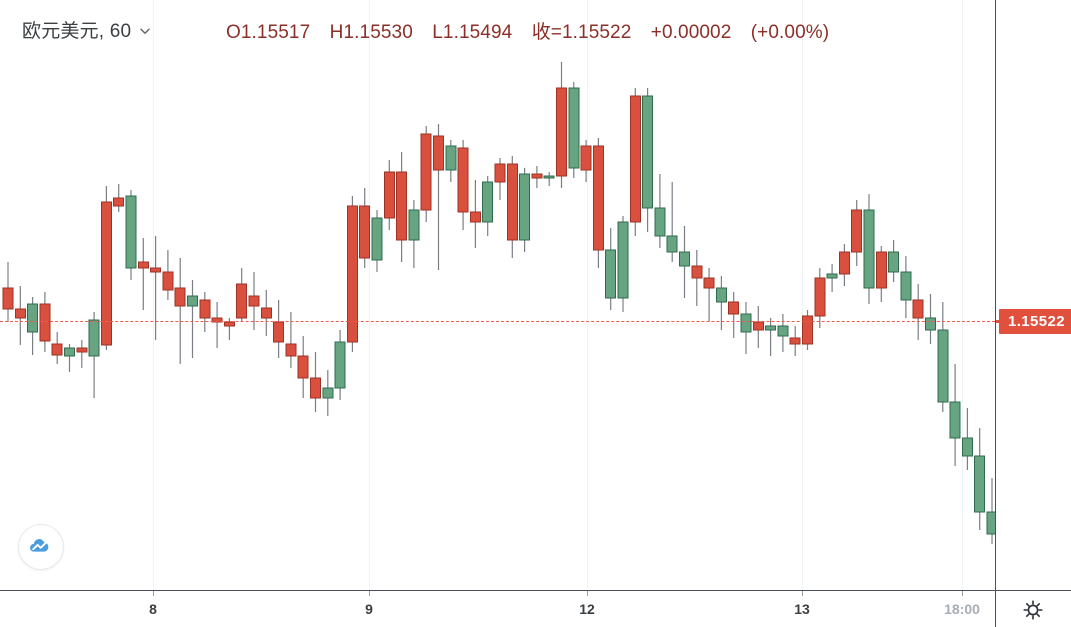 The height and width of the screenshot is (627, 1071). What do you see at coordinates (1033, 295) in the screenshot?
I see `price-scale: 1.15522` at bounding box center [1033, 295].